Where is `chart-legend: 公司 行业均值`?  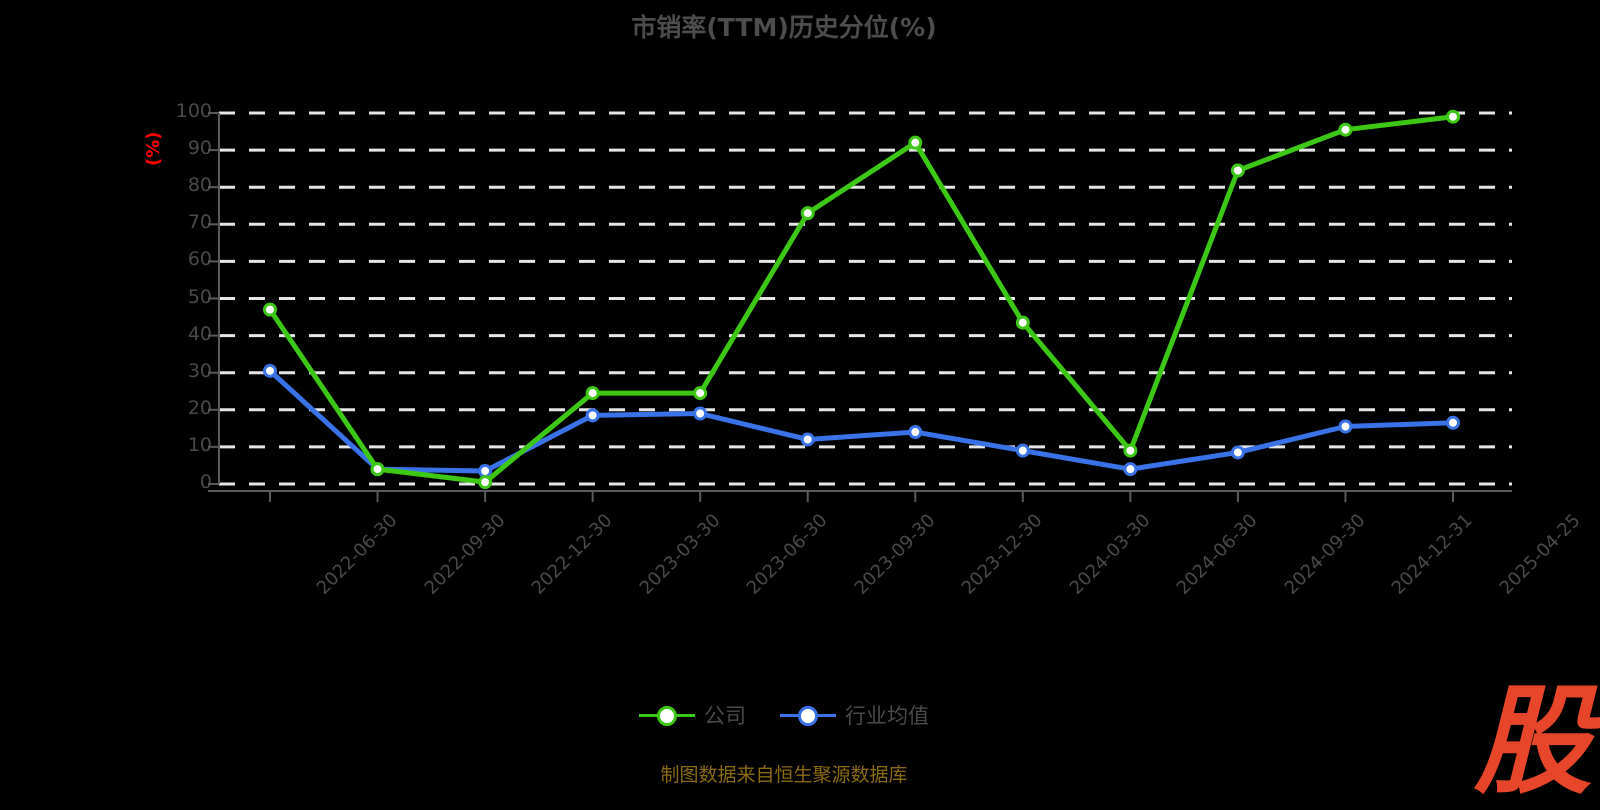
chart-legend: 公司 行业均值 is located at coordinates (784, 715).